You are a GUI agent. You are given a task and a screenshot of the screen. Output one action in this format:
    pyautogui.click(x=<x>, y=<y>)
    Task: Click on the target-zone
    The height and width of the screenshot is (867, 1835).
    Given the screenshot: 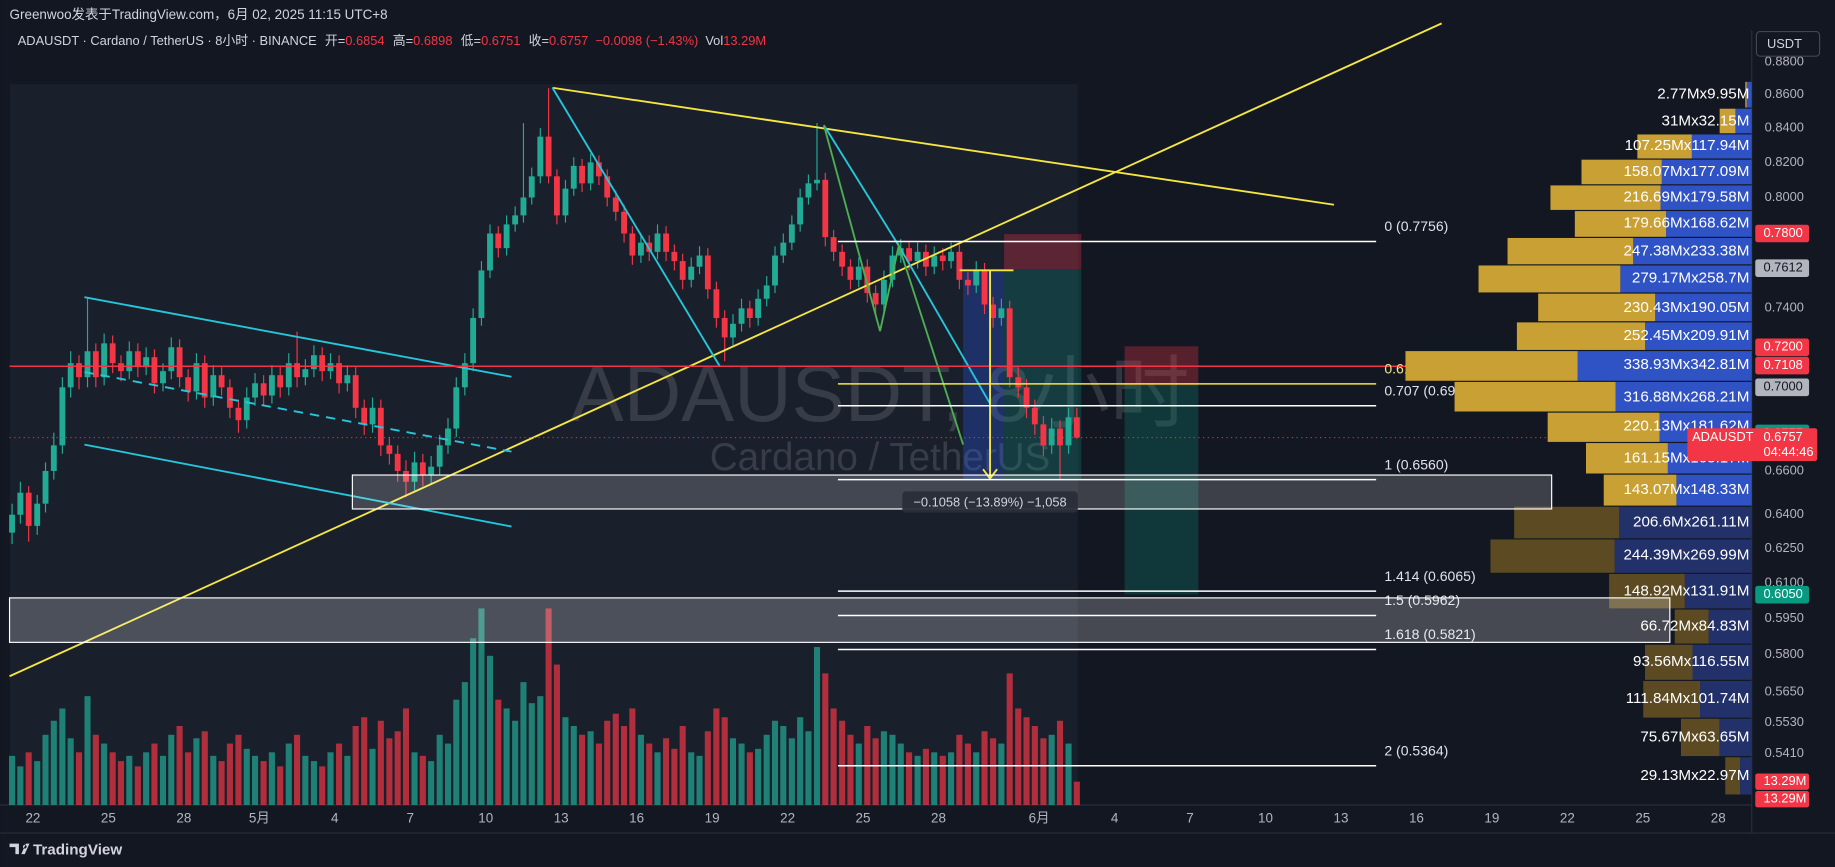 What is the action you would take?
    pyautogui.click(x=1161, y=490)
    